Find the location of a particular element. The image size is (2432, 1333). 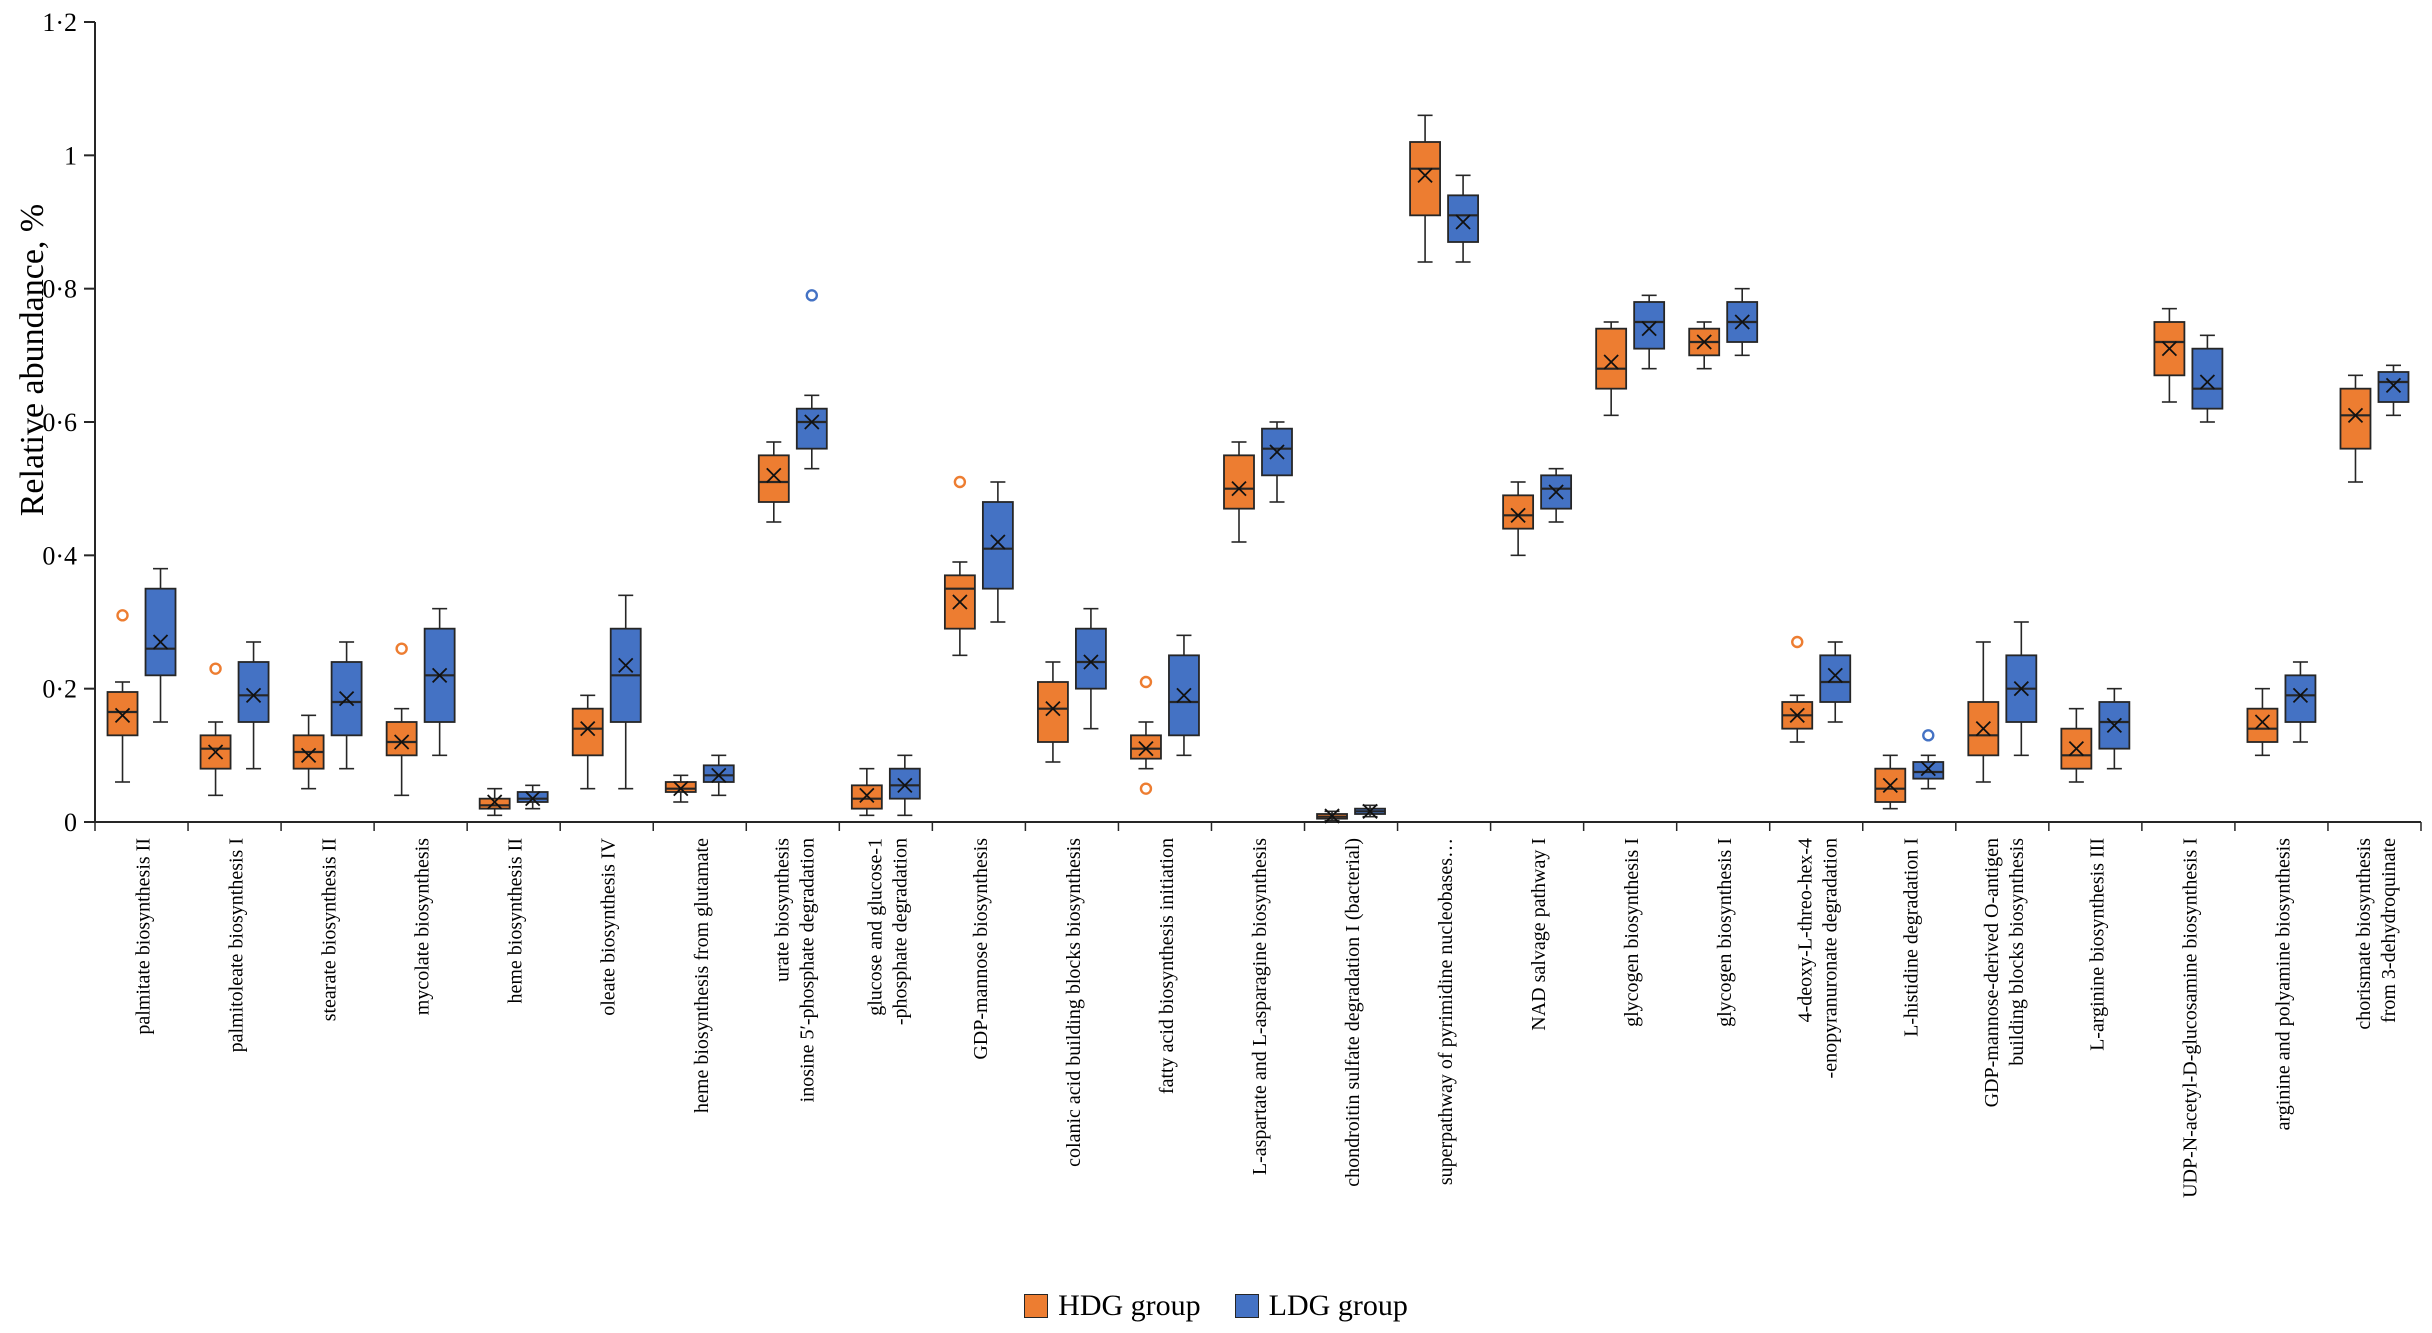

category-label: fatty acid biosynthesis initiation is located at coordinates (1167, 966).